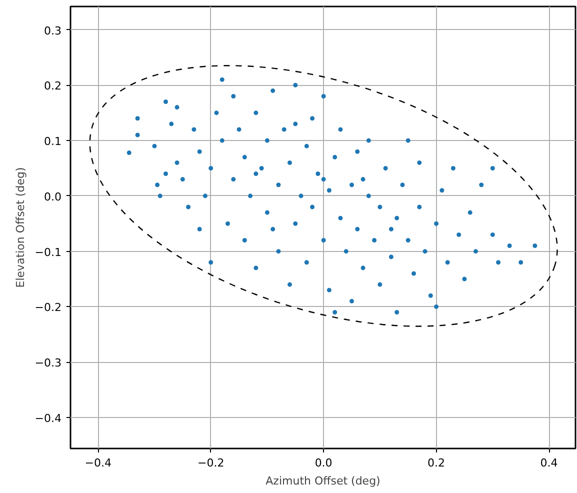 Image resolution: width=577 pixels, height=493 pixels. Describe the element at coordinates (48, 307) in the screenshot. I see `y-tick-label: −0.2` at that location.